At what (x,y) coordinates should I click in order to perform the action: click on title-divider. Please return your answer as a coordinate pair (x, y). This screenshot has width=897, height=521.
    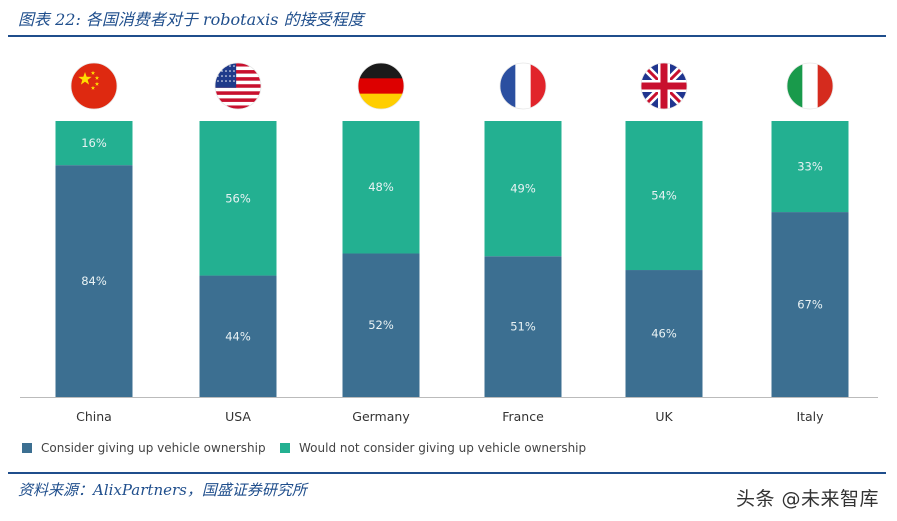
    Looking at the image, I should click on (447, 36).